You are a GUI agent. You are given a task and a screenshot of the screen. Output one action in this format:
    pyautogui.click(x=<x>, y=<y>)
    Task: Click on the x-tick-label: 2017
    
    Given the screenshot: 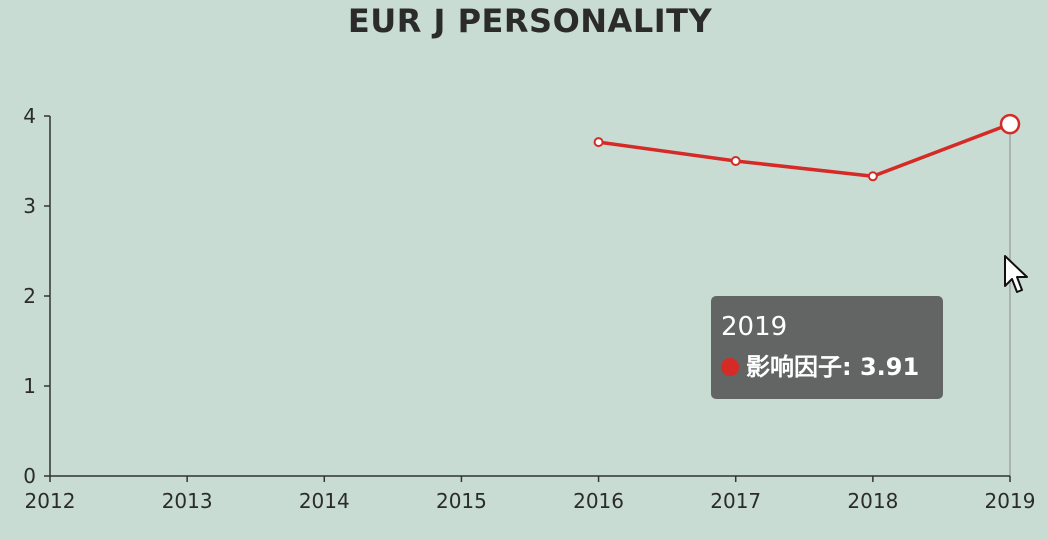 What is the action you would take?
    pyautogui.click(x=735, y=501)
    